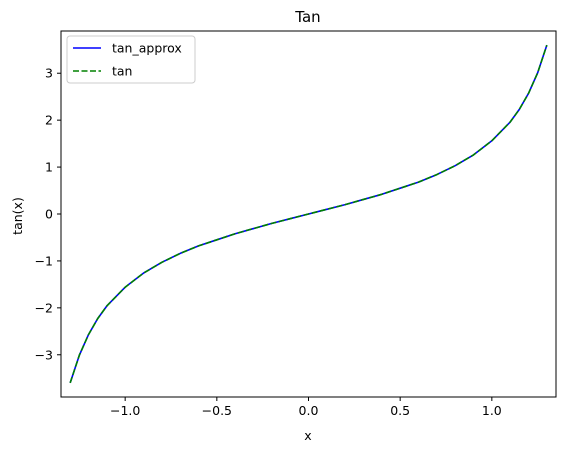 Image resolution: width=565 pixels, height=453 pixels. Describe the element at coordinates (217, 410) in the screenshot. I see `x-tick-label: −0.5` at that location.